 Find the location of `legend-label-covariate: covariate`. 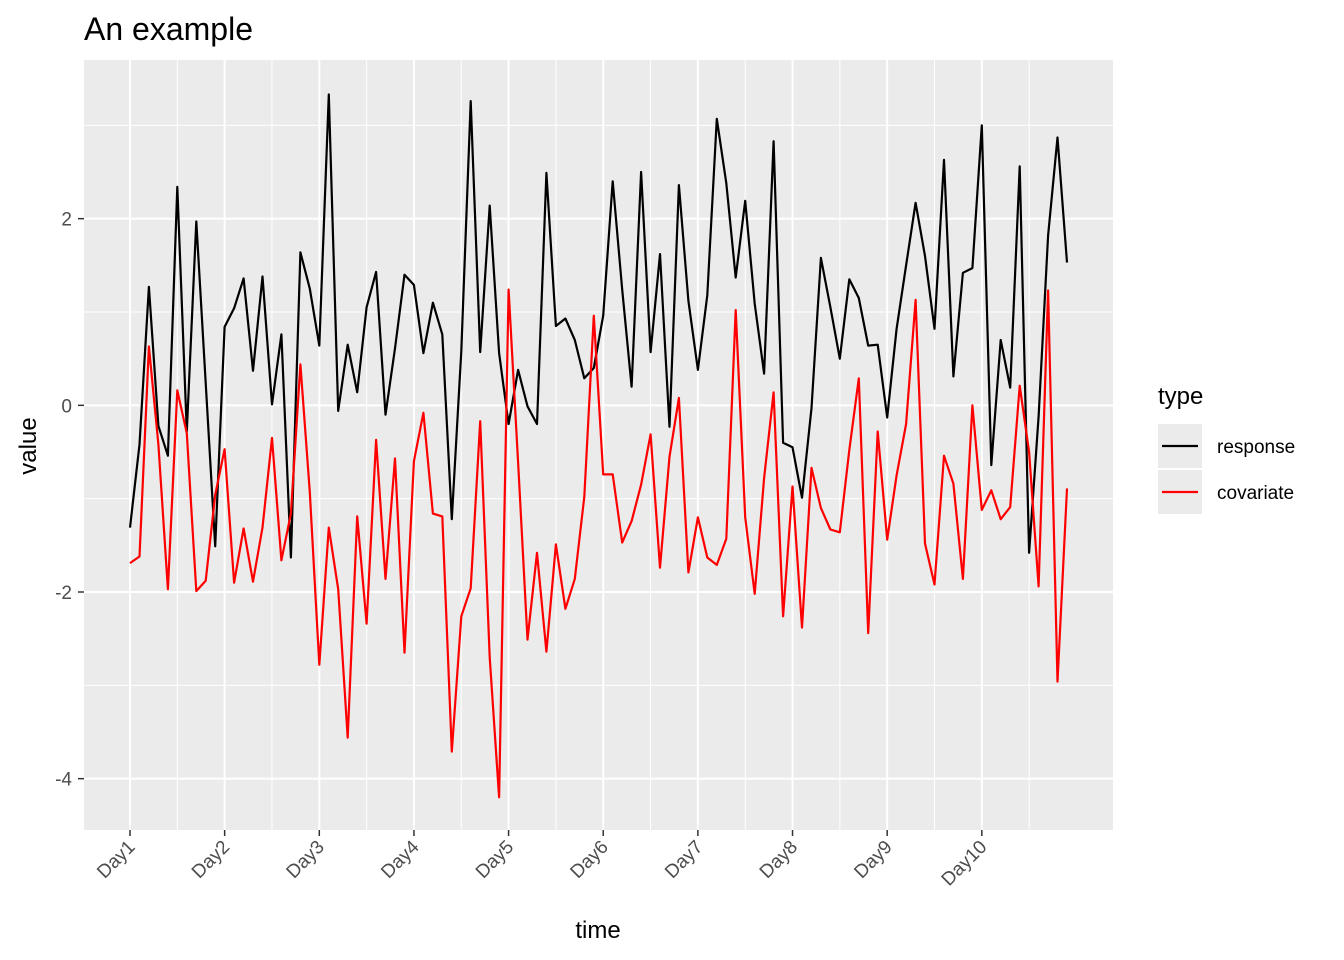

legend-label-covariate: covariate is located at coordinates (1255, 493).